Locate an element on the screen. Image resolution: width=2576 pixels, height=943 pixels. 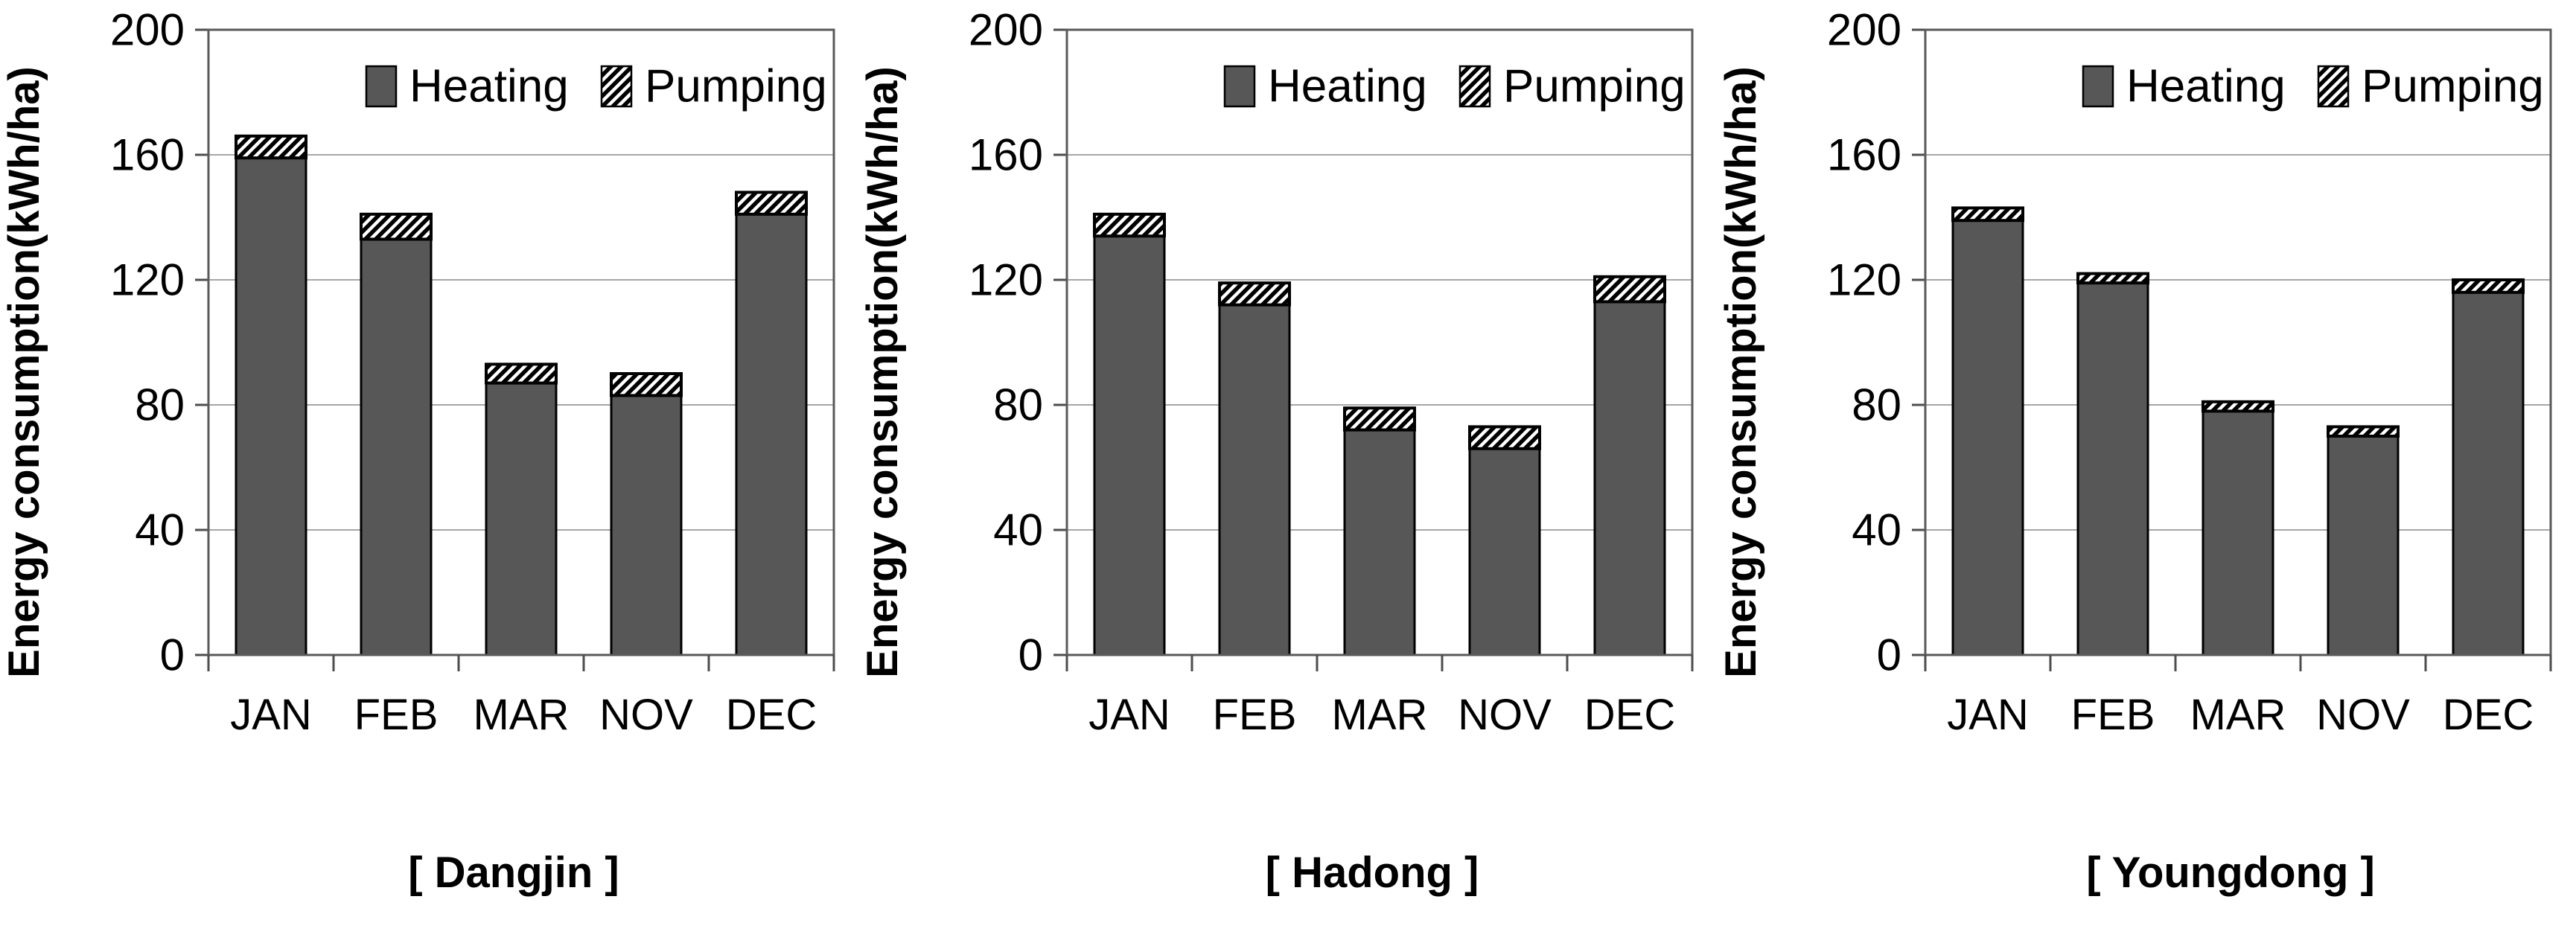
chart-caption: [ Youngdong ] is located at coordinates (2230, 873).